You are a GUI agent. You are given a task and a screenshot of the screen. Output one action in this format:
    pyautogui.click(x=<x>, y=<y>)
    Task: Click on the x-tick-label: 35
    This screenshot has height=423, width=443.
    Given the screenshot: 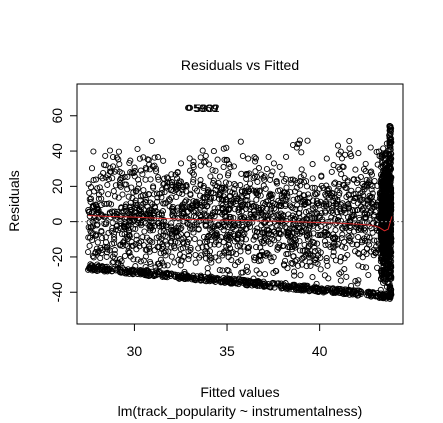 What is the action you would take?
    pyautogui.click(x=227, y=351)
    